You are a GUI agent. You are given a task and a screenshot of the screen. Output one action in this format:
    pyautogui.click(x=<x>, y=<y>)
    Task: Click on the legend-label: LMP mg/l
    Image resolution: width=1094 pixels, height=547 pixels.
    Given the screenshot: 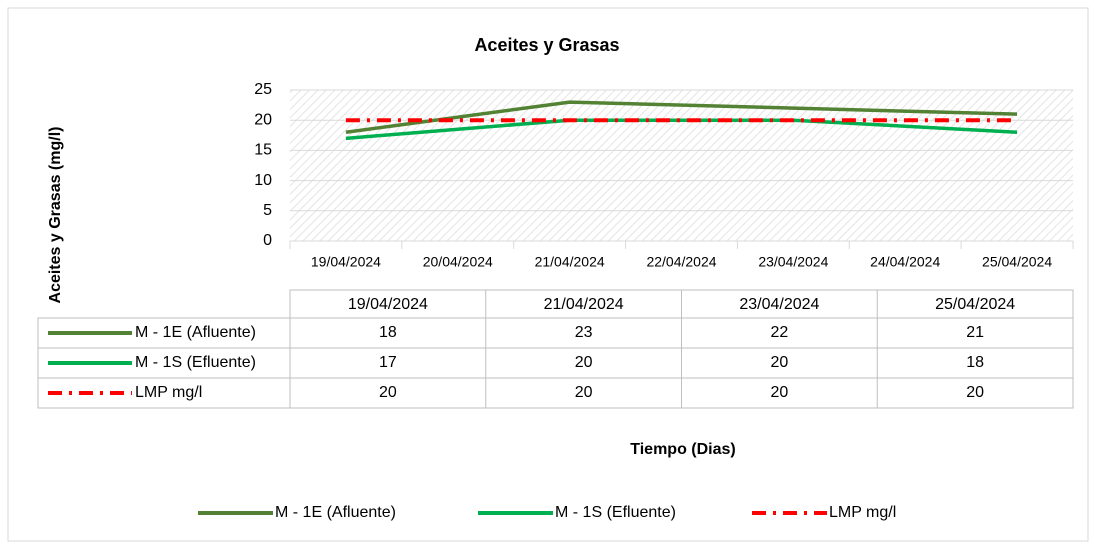 What is the action you would take?
    pyautogui.click(x=862, y=512)
    